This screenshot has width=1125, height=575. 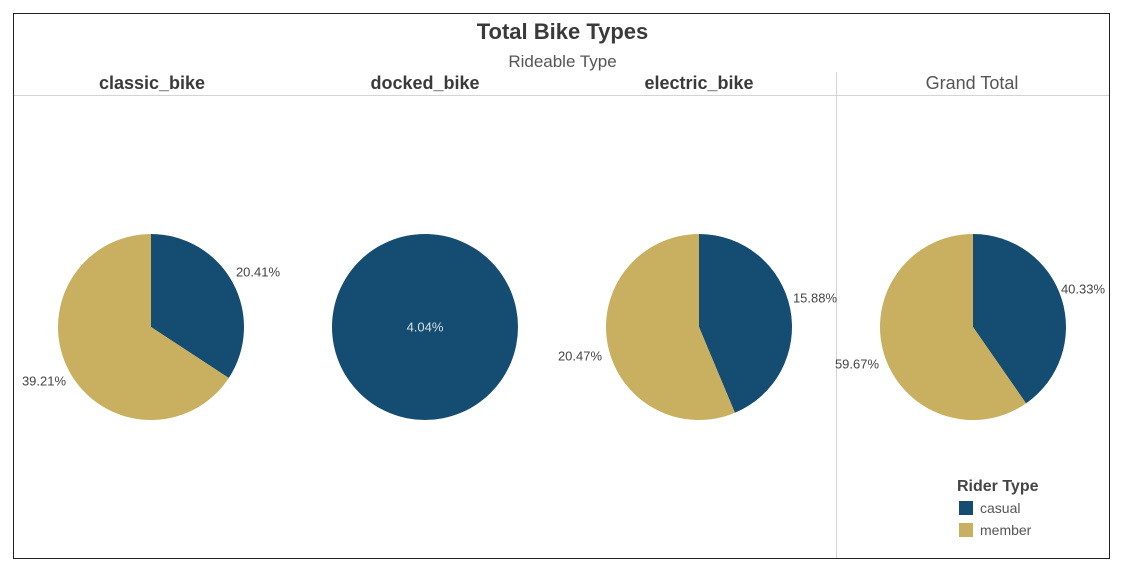 I want to click on data-label-grand-total-member: 59.67%, so click(x=857, y=363).